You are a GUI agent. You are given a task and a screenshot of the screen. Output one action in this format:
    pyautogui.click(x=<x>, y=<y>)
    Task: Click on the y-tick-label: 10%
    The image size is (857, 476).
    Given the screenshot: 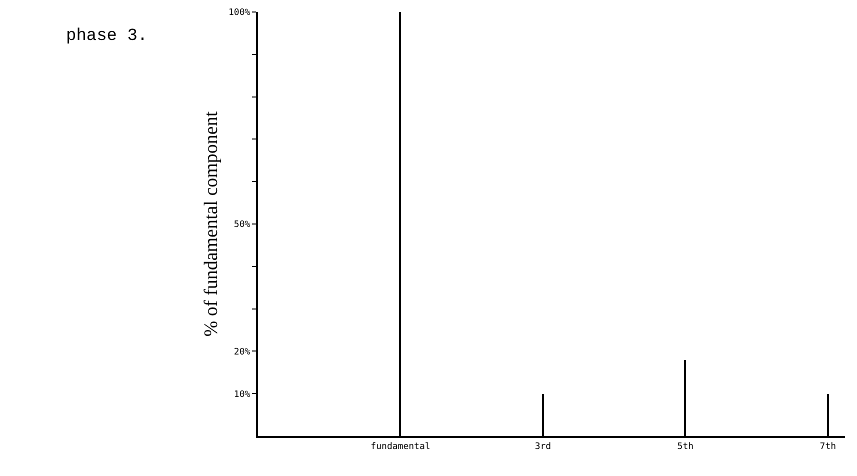 What is the action you would take?
    pyautogui.click(x=242, y=395)
    